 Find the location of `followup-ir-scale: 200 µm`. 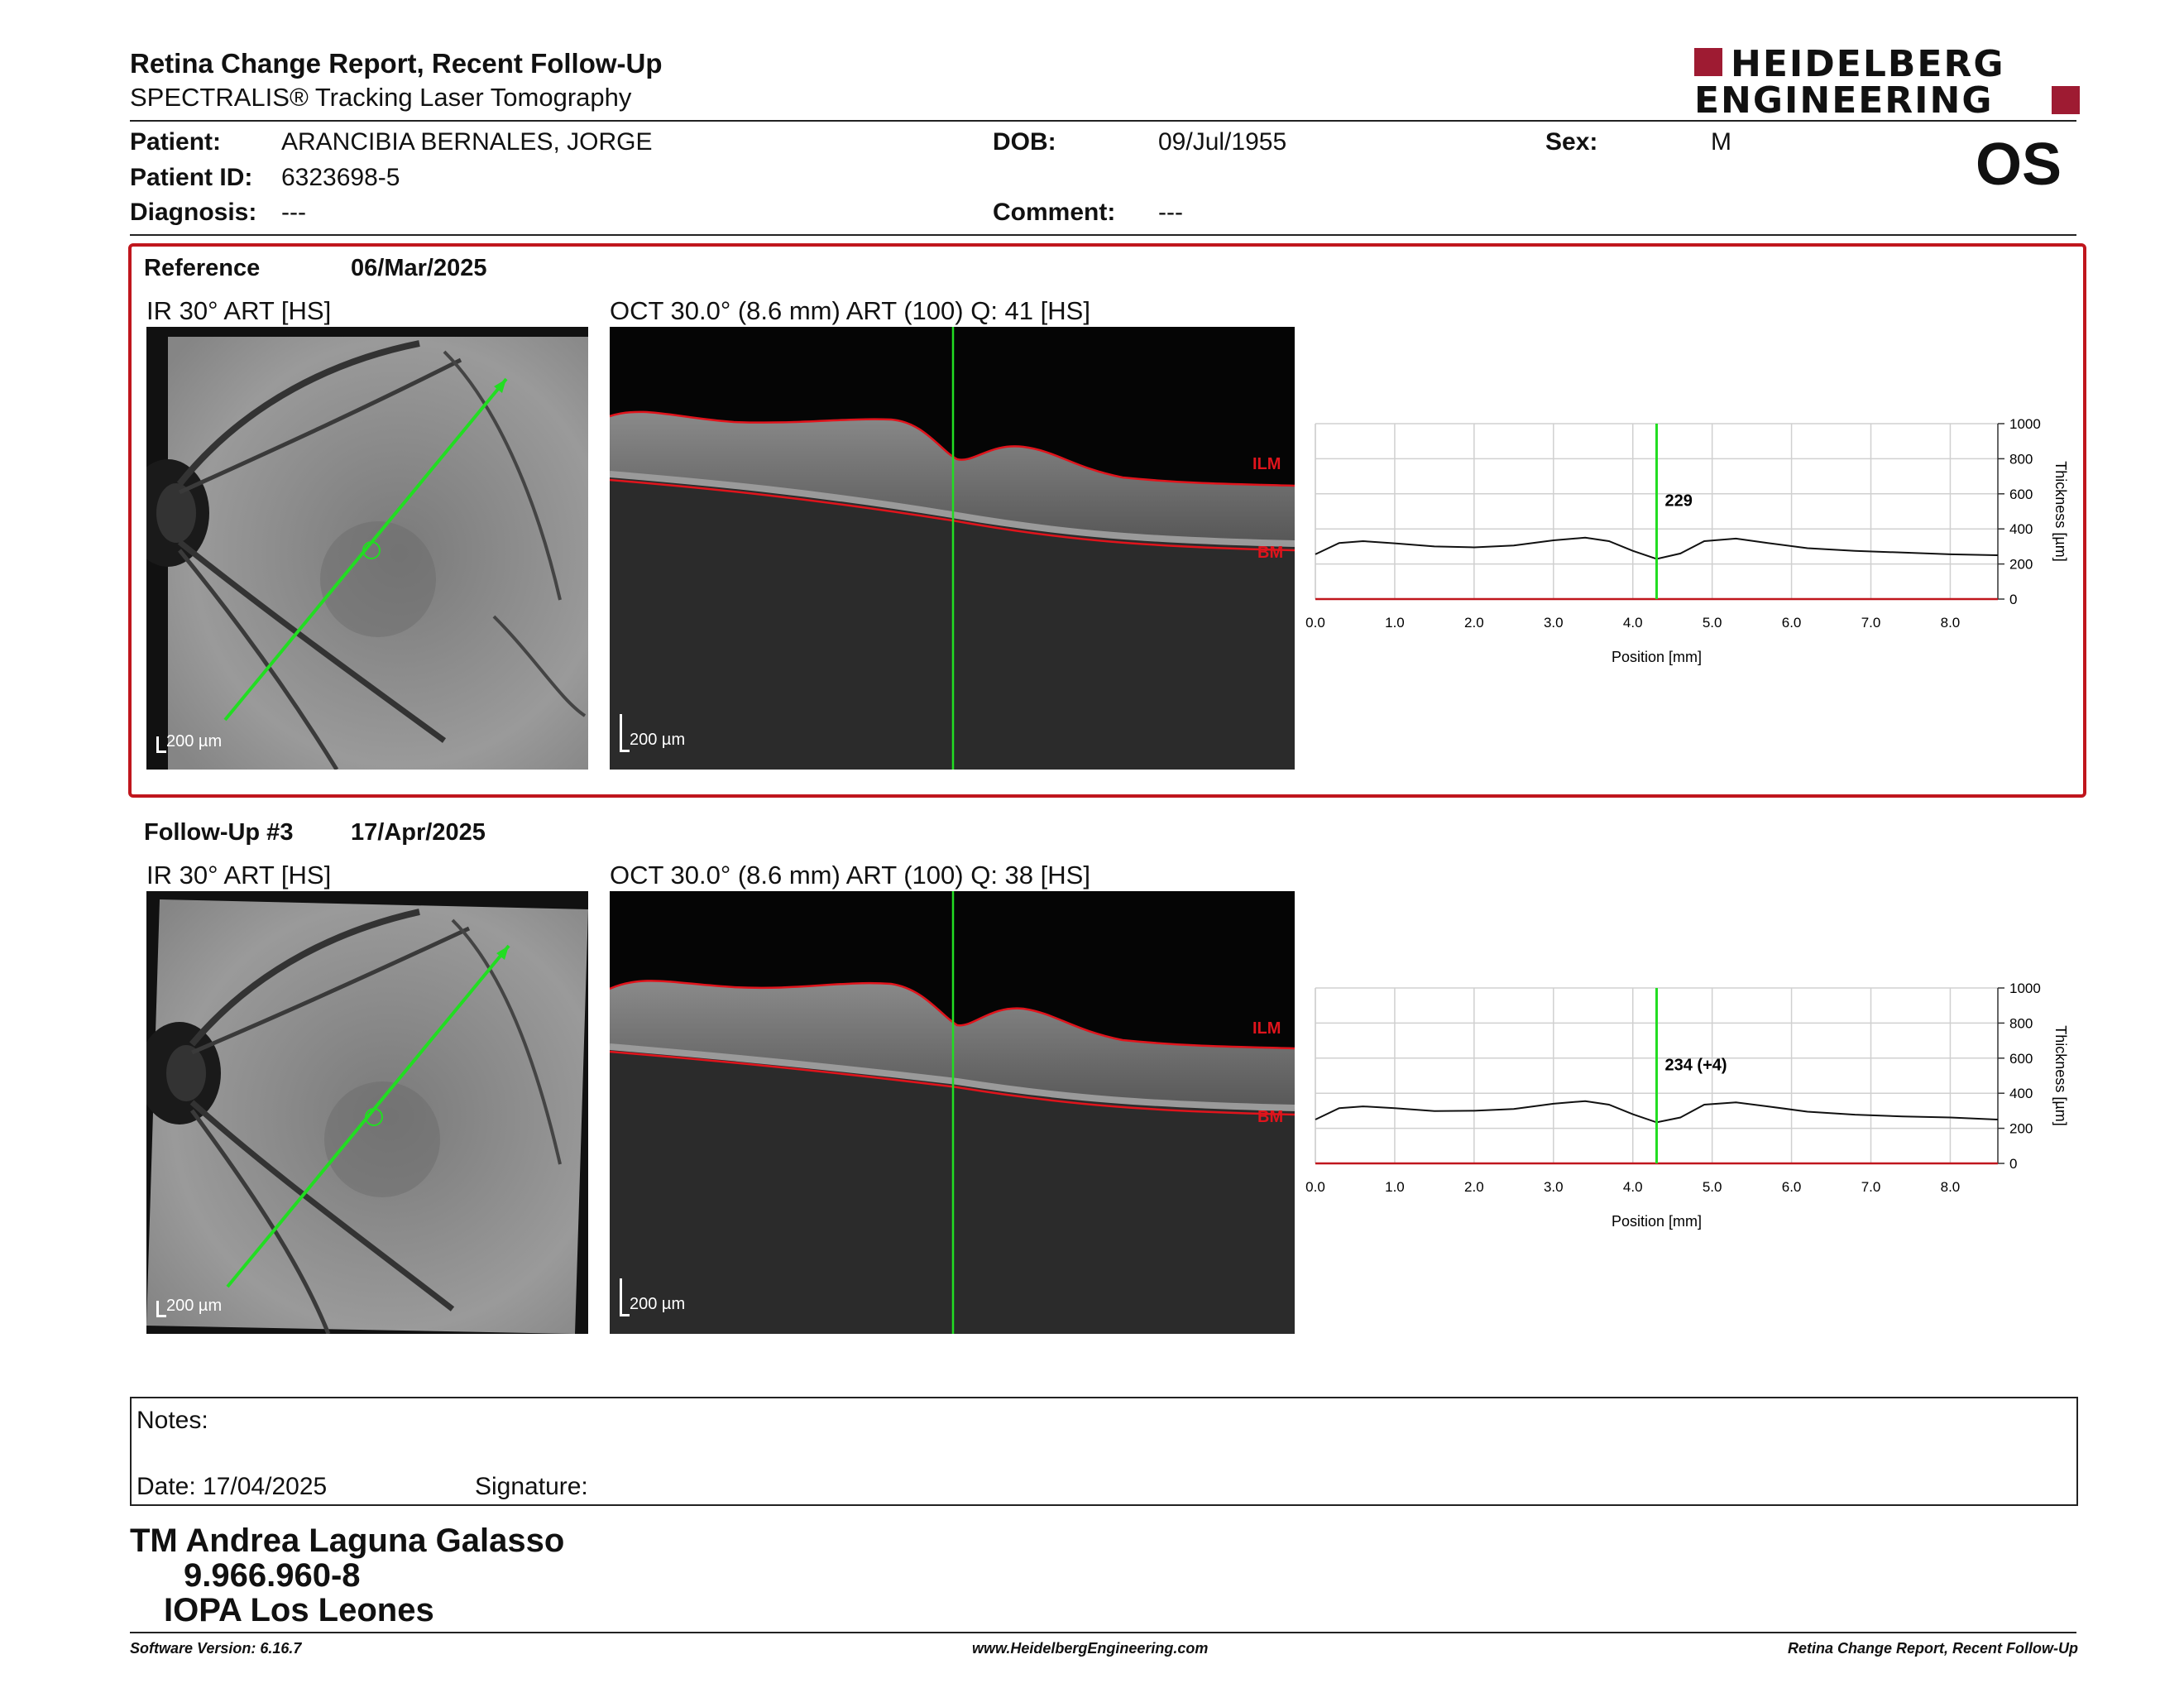

followup-ir-scale: 200 µm is located at coordinates (194, 1306).